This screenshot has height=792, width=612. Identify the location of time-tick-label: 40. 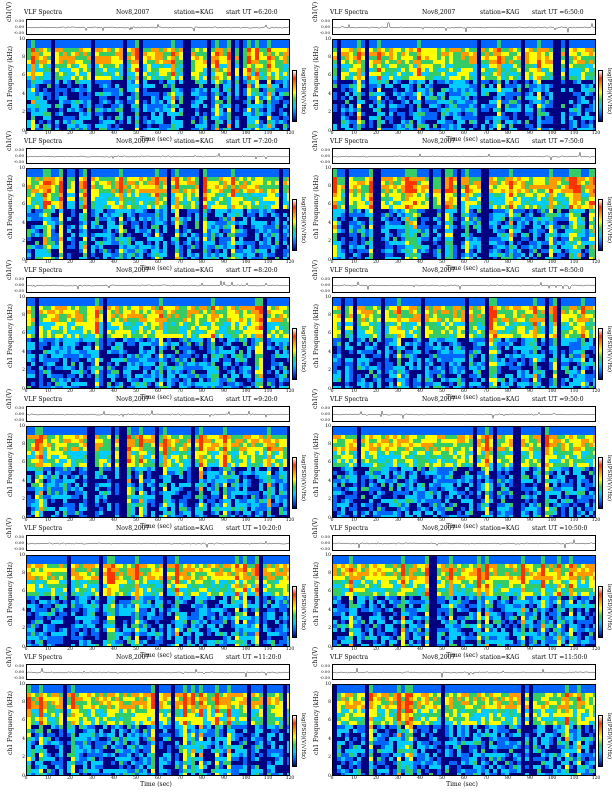
(420, 133).